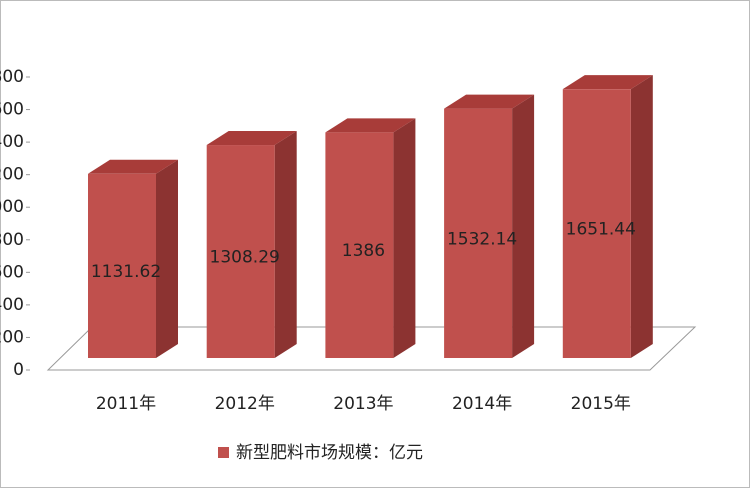 The height and width of the screenshot is (500, 750). What do you see at coordinates (12, 175) in the screenshot?
I see `y-tick-label: 1200` at bounding box center [12, 175].